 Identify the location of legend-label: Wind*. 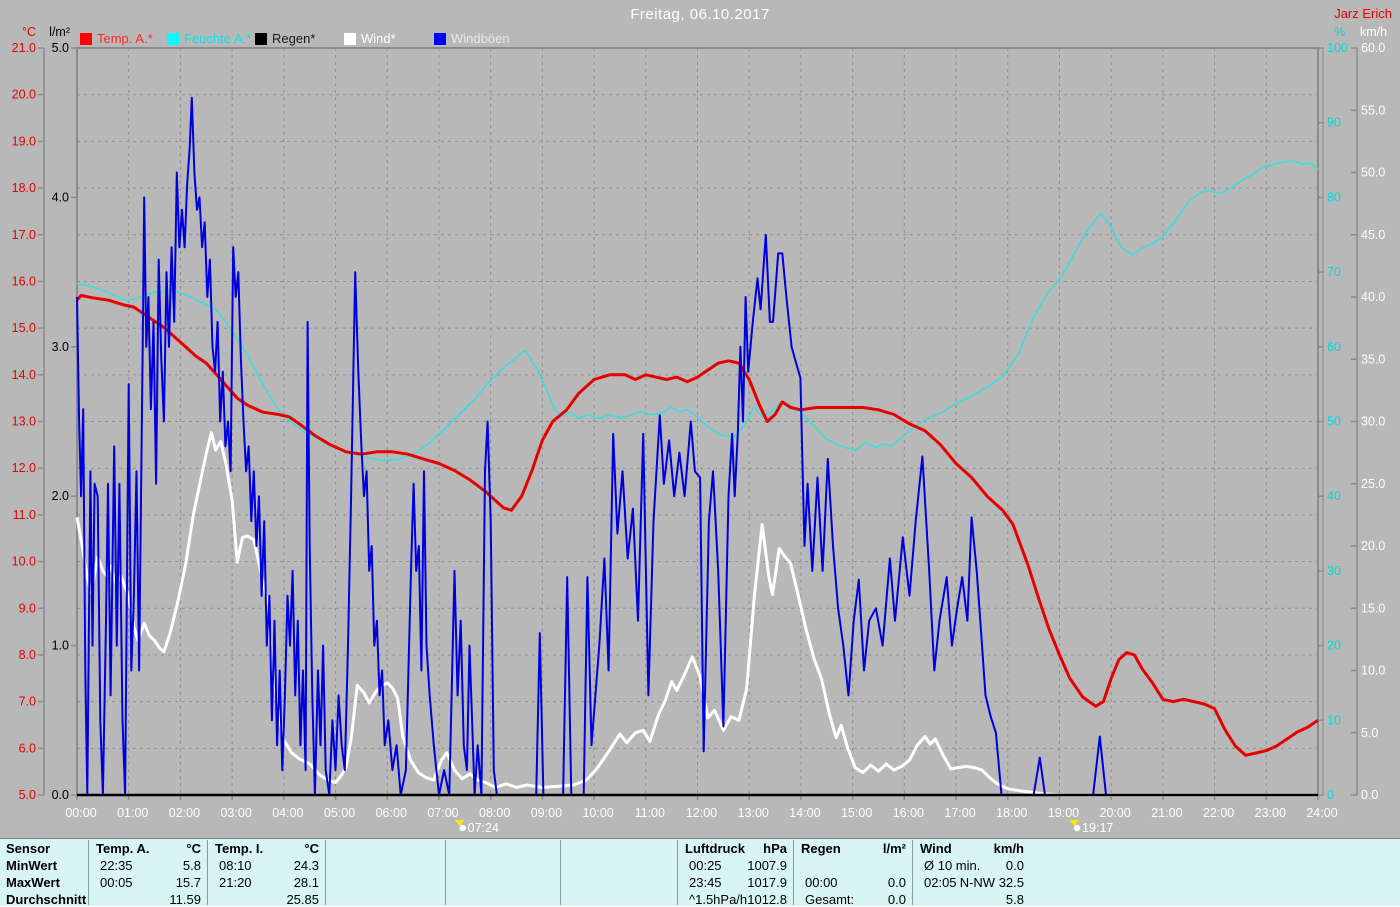
(378, 38).